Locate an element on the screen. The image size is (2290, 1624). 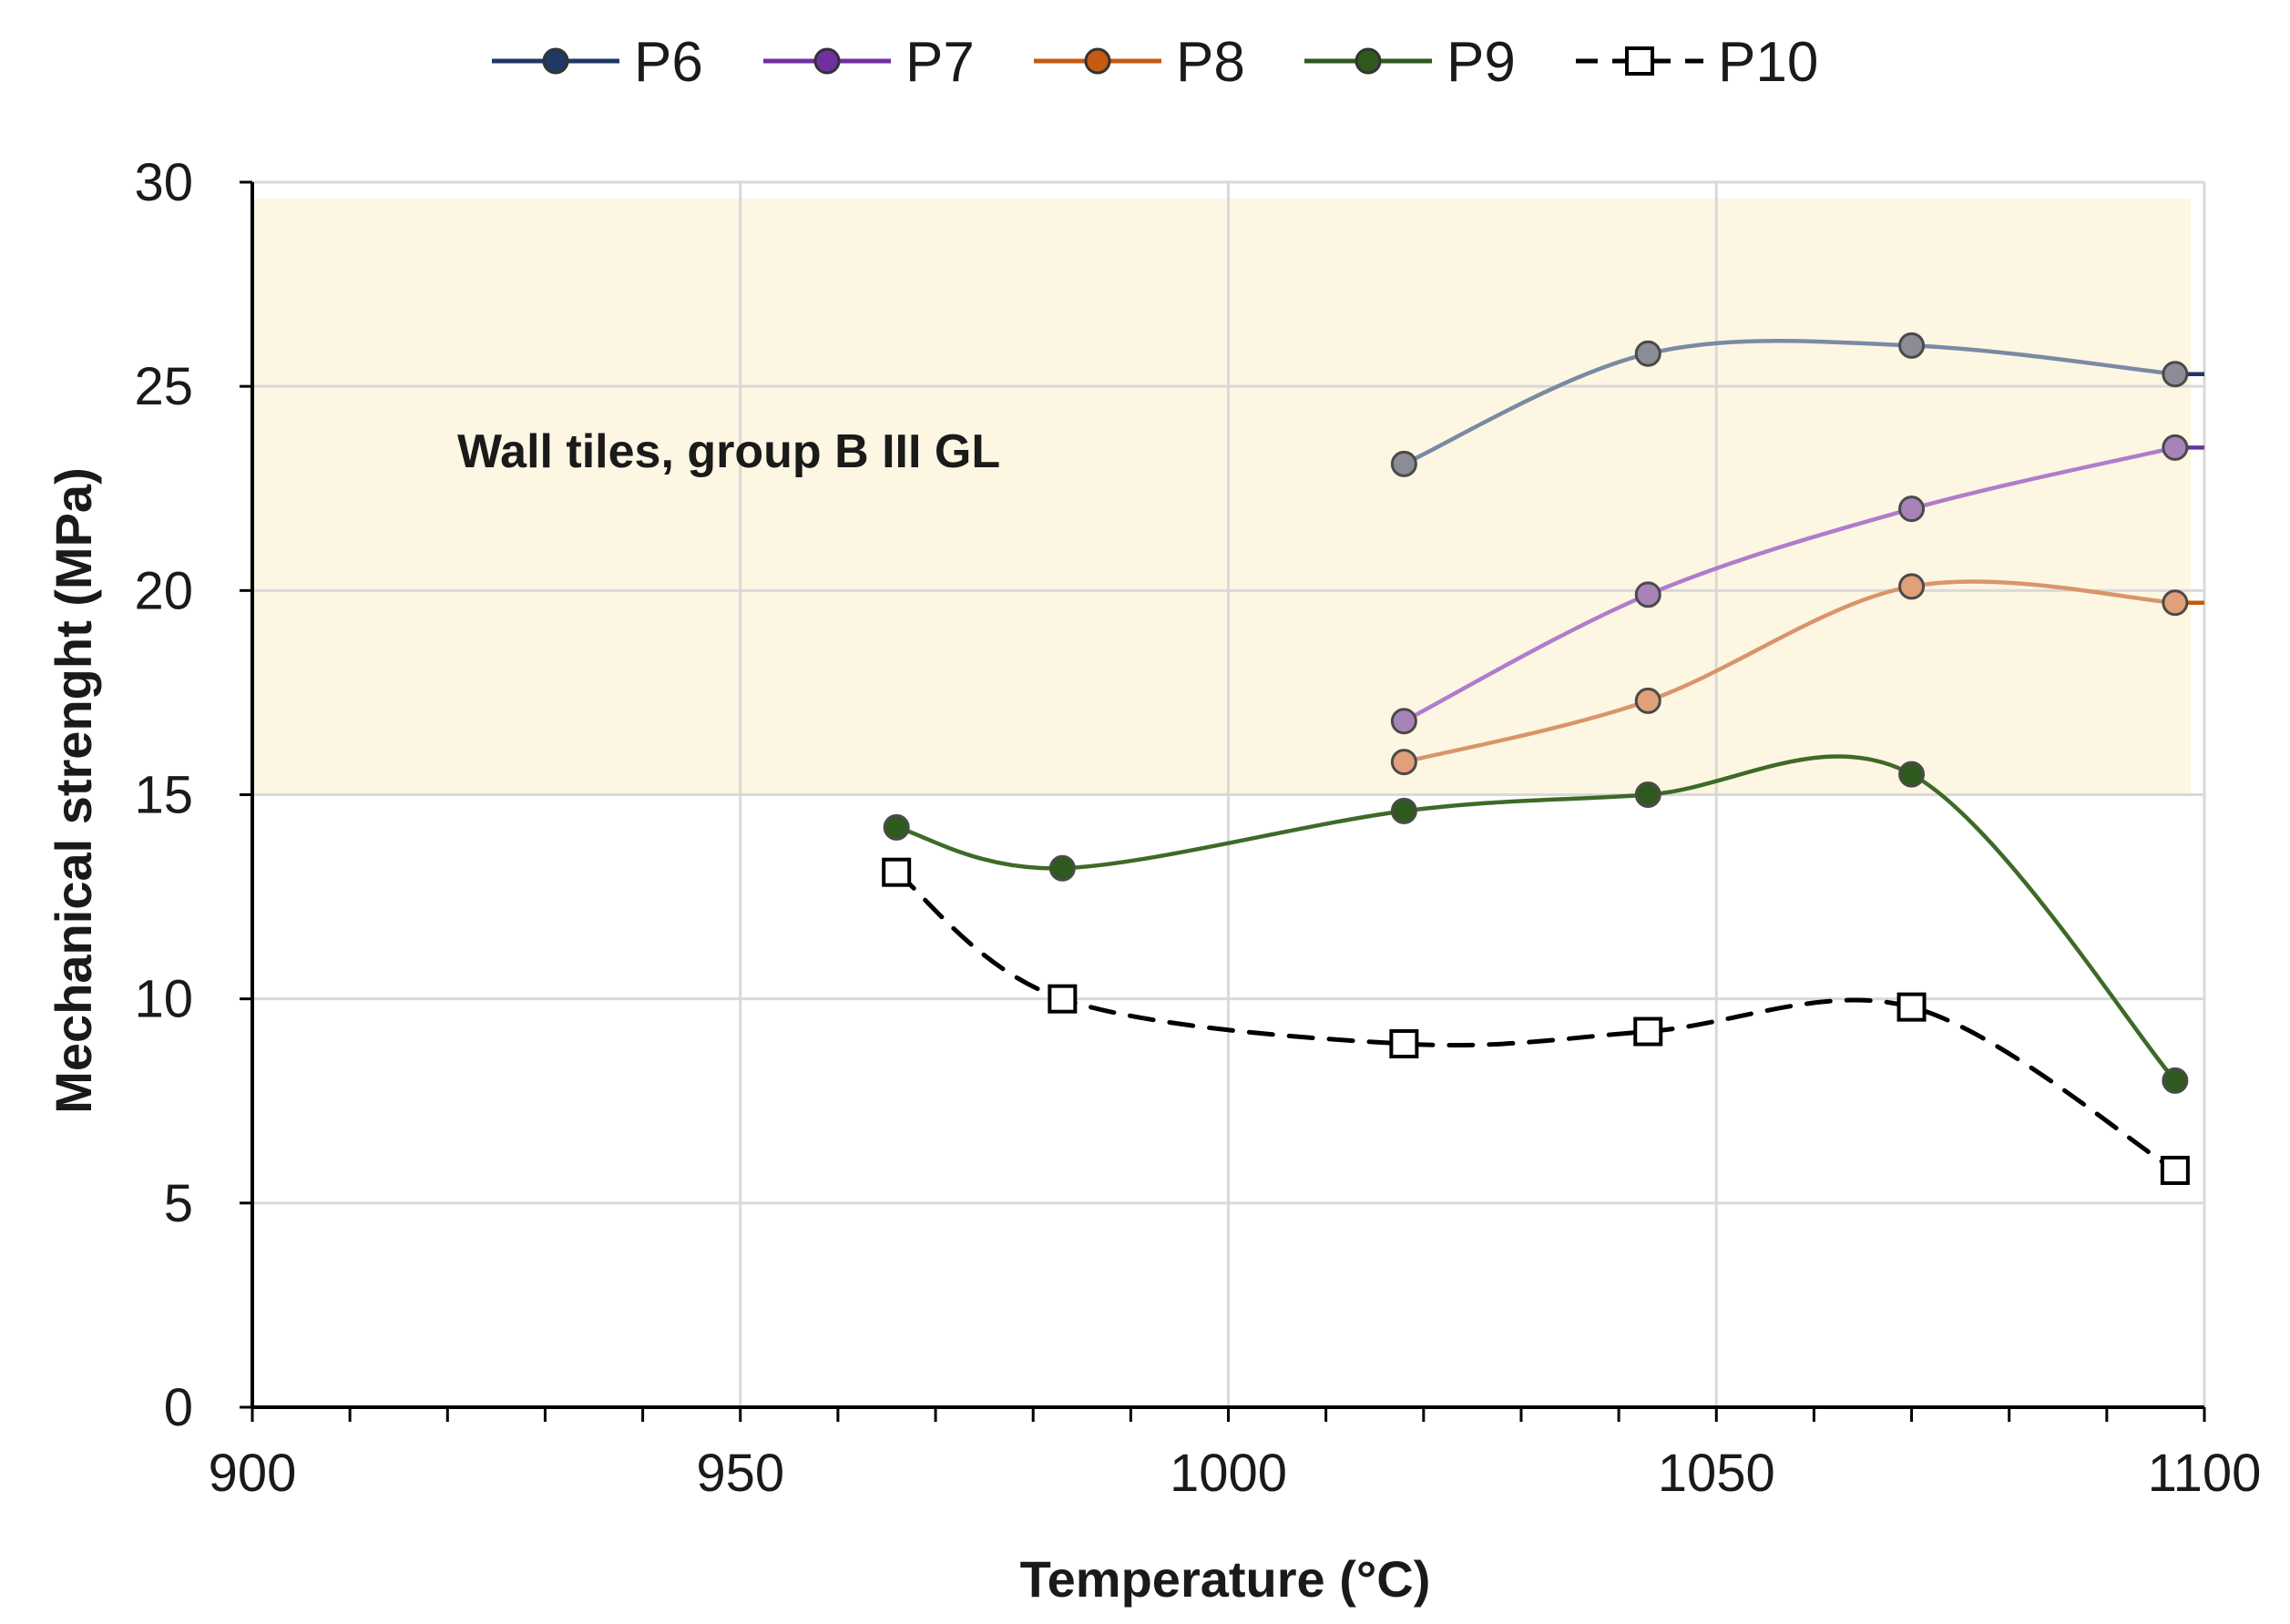
legend-marker-p7 is located at coordinates (827, 61).